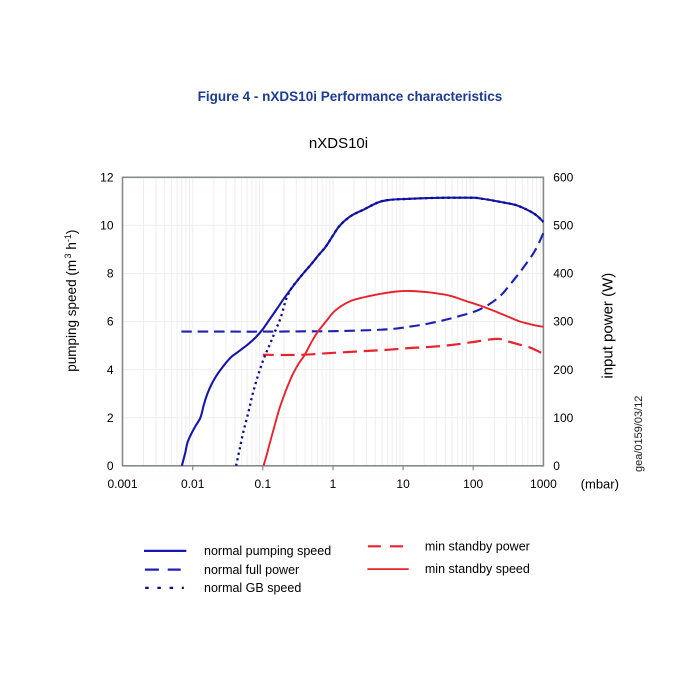 Image resolution: width=700 pixels, height=700 pixels. Describe the element at coordinates (122, 484) in the screenshot. I see `svg-text: 0.001` at that location.